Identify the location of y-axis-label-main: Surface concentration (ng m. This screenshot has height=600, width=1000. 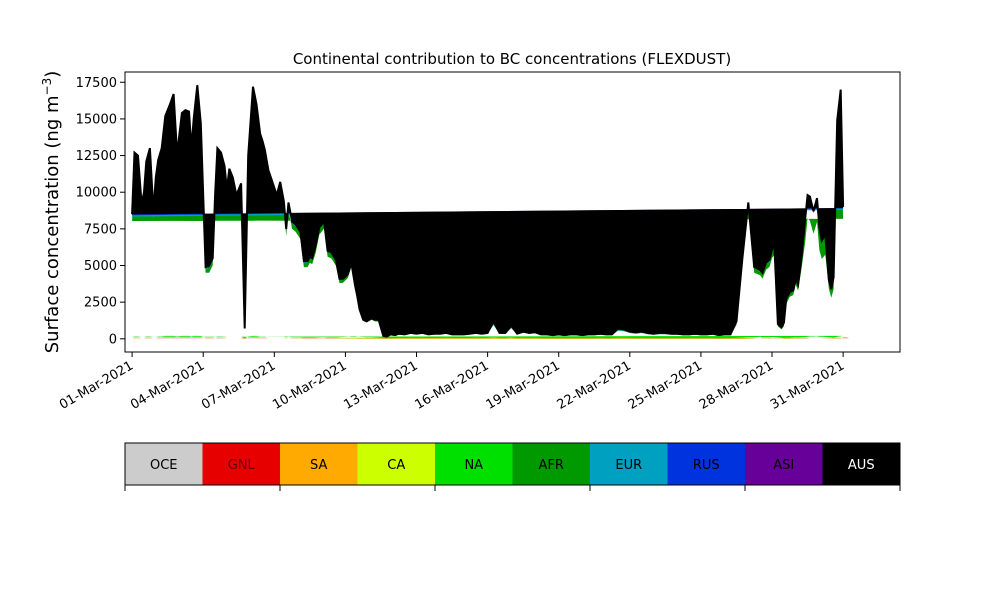
(52, 224).